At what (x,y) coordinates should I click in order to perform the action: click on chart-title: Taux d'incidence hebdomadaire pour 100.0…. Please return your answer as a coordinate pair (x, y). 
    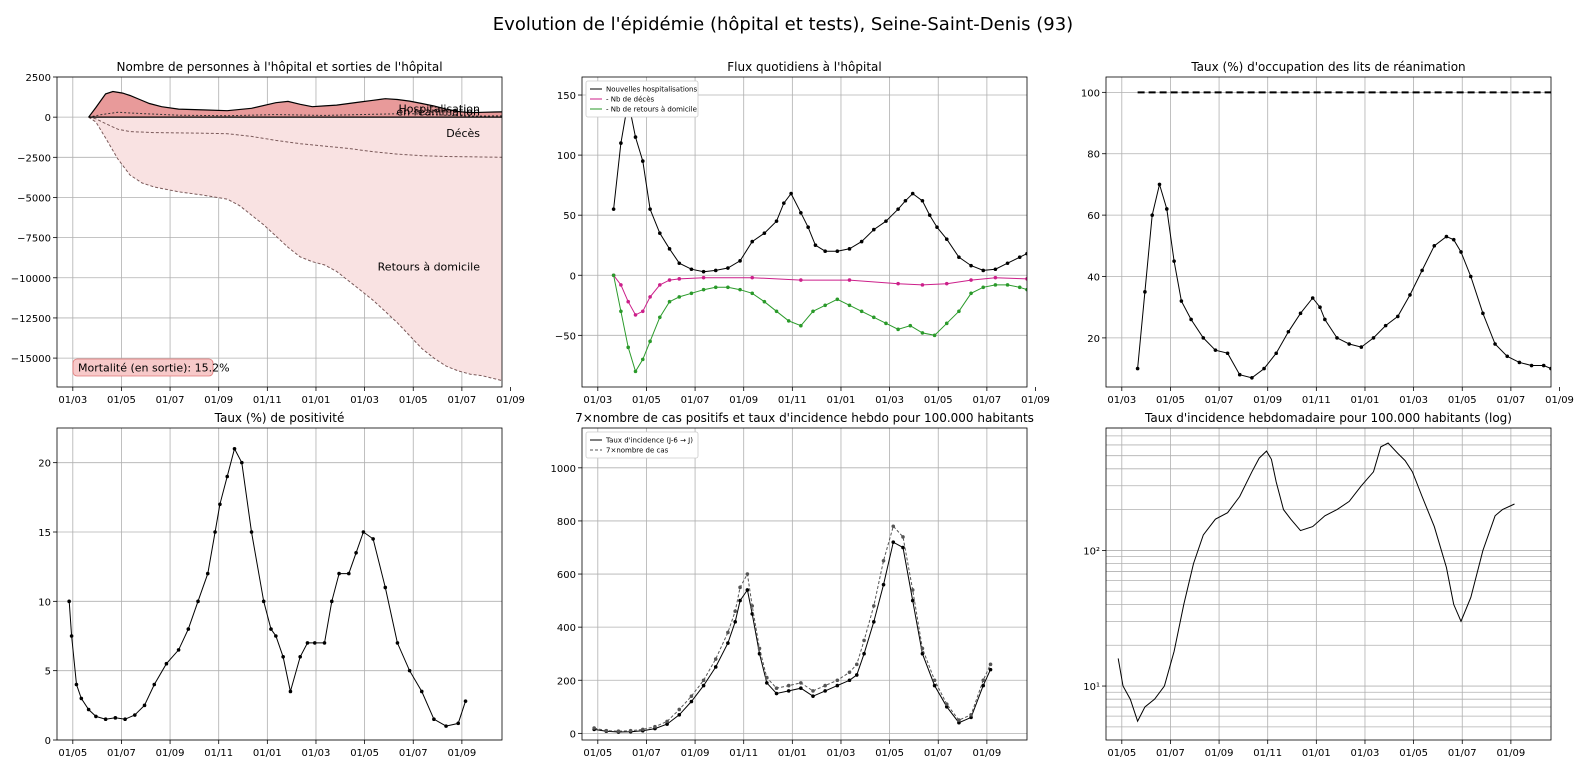
    Looking at the image, I should click on (1328, 418).